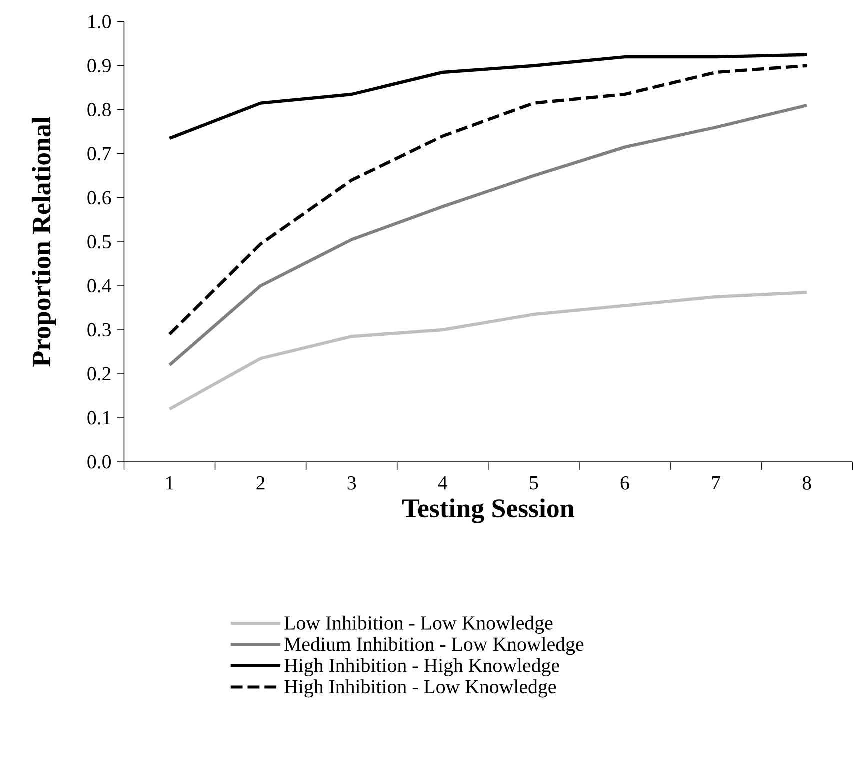  What do you see at coordinates (716, 483) in the screenshot?
I see `x-tick-label: 7` at bounding box center [716, 483].